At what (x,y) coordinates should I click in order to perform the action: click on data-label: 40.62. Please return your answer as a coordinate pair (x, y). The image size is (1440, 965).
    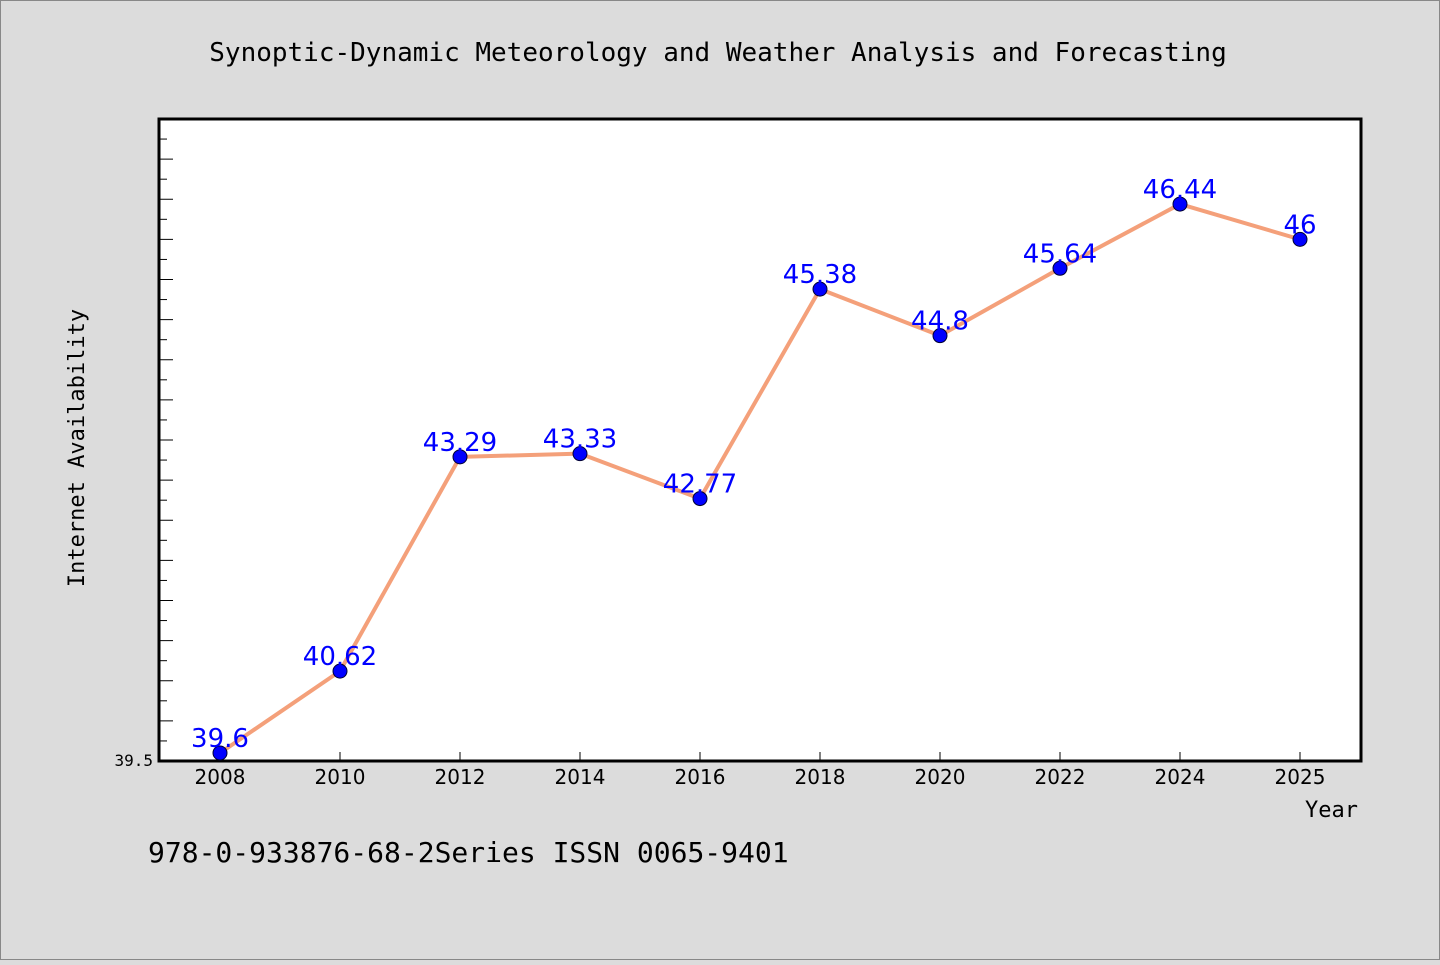
    Looking at the image, I should click on (340, 657).